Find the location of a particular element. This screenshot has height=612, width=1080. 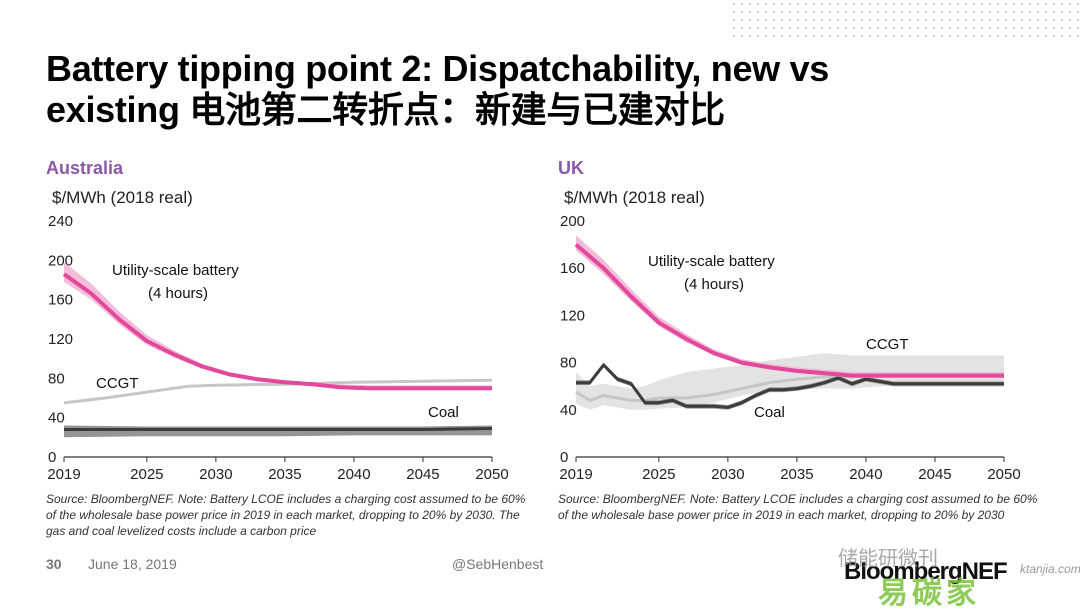

brand-corner: BloombergNEF 储能研微刊 易碳家 ktanjia.com is located at coordinates (959, 575).